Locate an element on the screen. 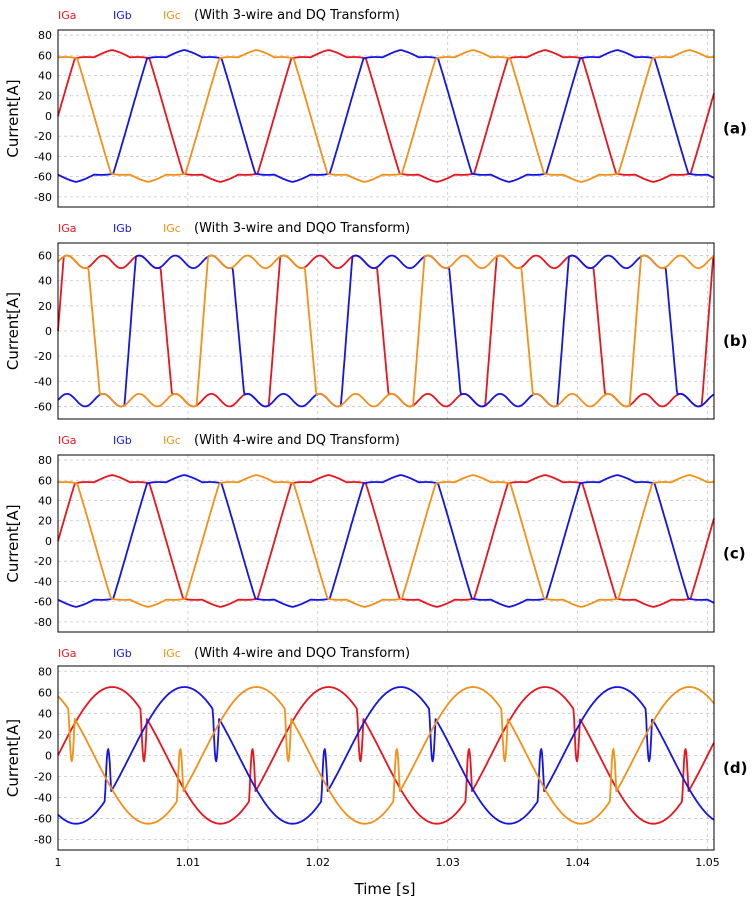 This screenshot has height=902, width=752. panel-label: (a) is located at coordinates (735, 129).